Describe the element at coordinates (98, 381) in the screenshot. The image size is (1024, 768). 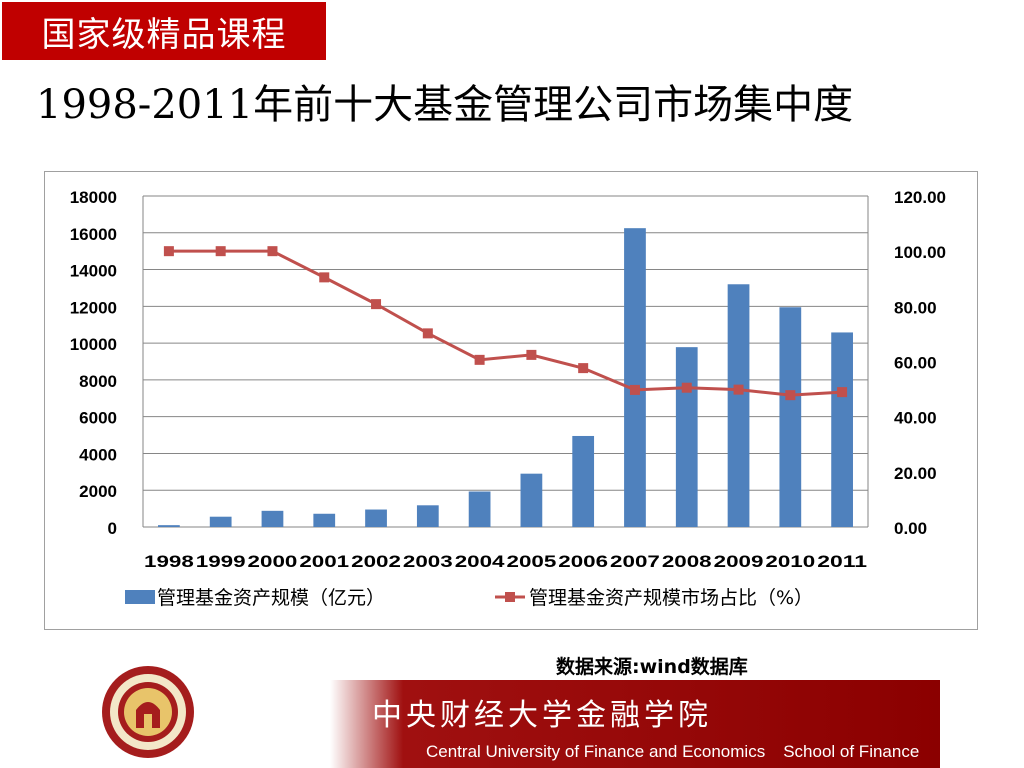
I see `y-left-tick-label: 8000` at that location.